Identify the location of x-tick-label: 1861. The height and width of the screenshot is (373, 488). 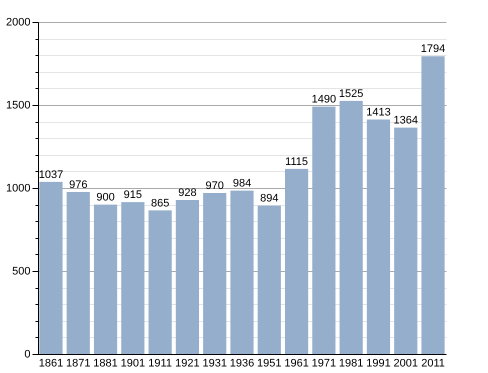
(51, 364).